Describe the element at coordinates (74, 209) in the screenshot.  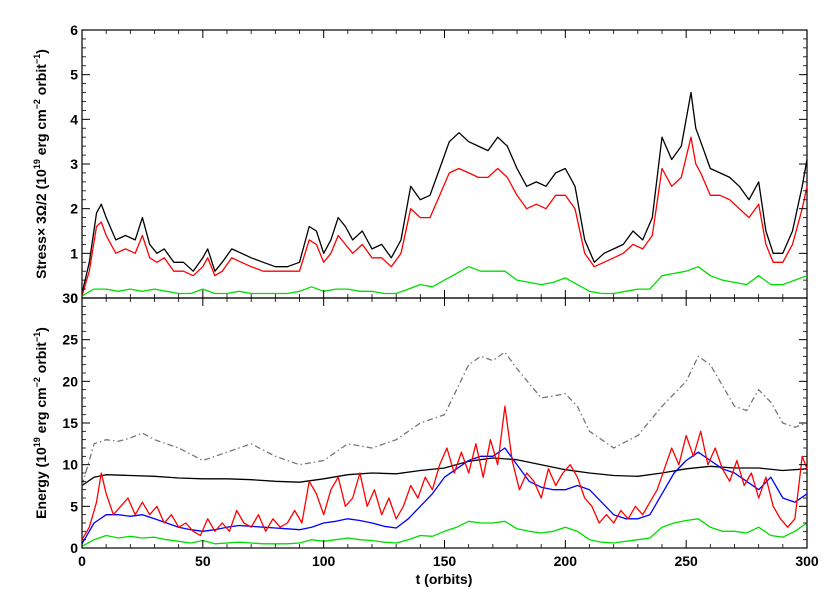
I see `stress-y-tick-label: 2` at that location.